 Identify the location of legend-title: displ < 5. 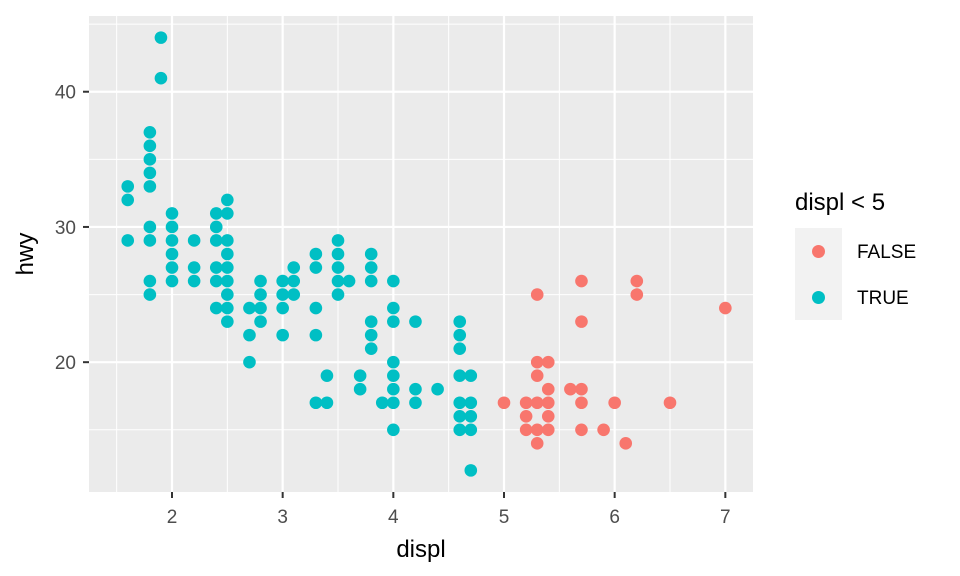
(840, 202).